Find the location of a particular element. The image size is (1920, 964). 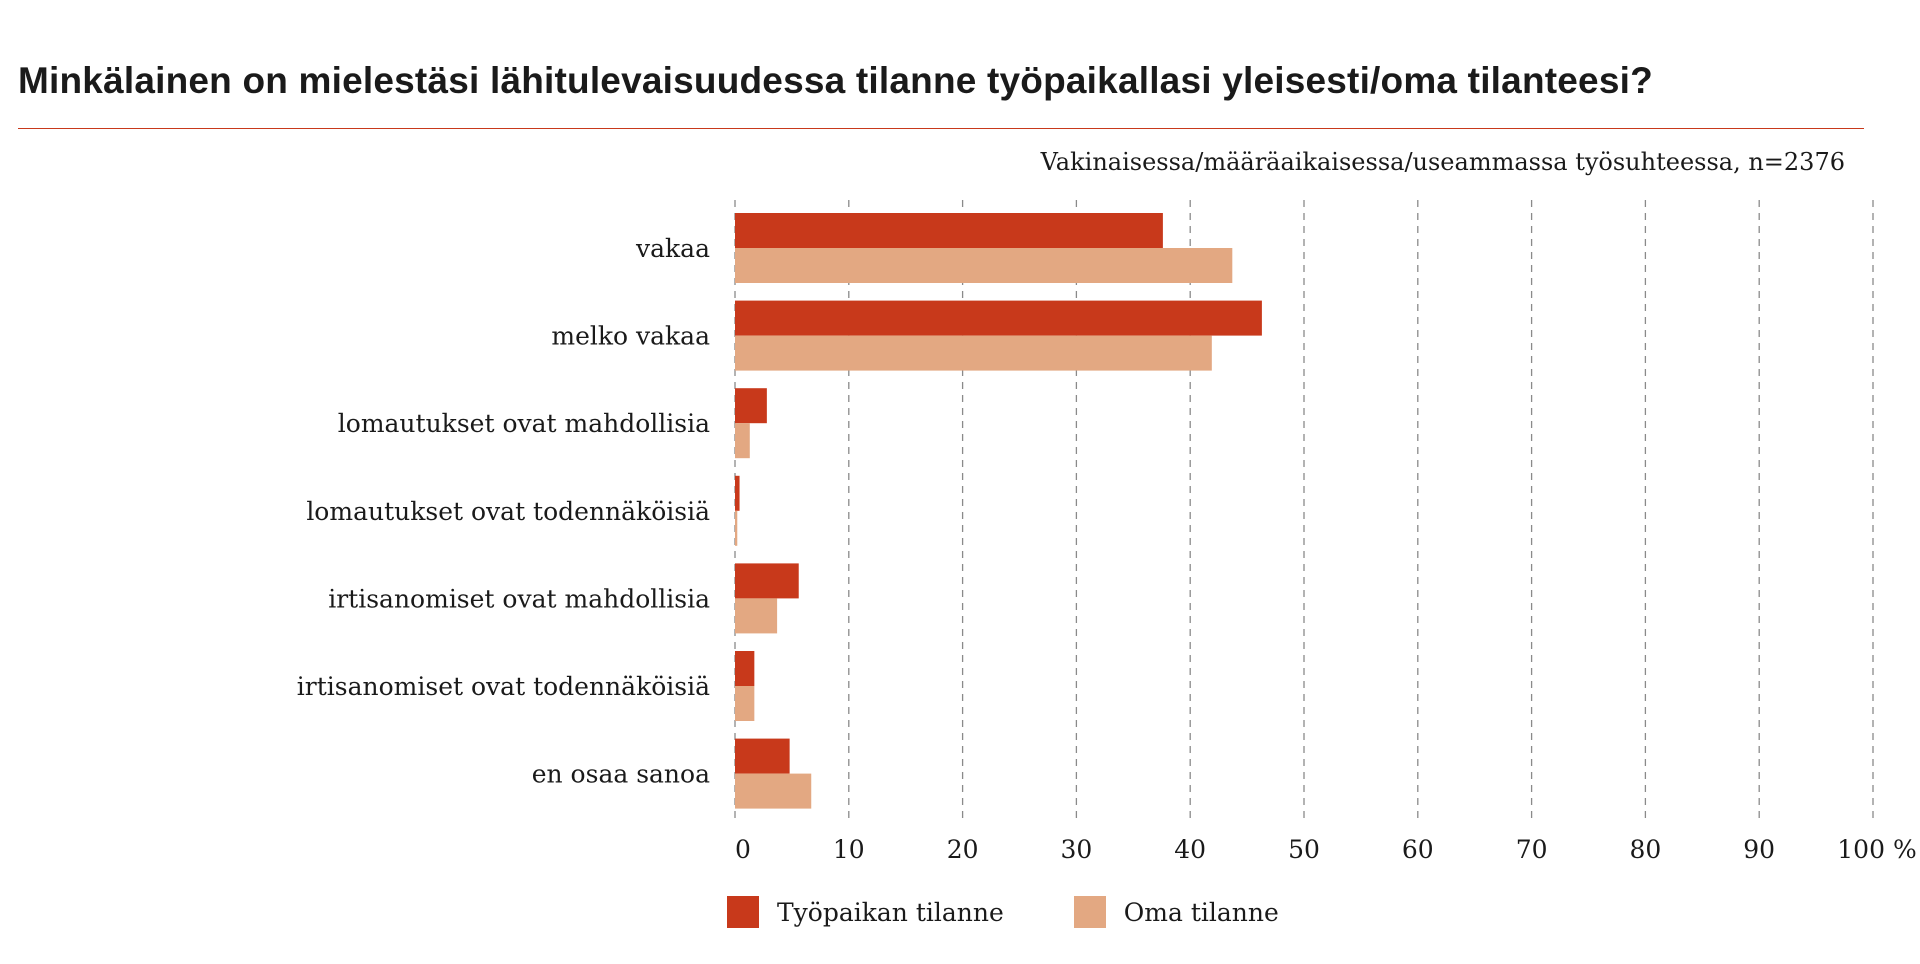

x-tick-label: 10 is located at coordinates (849, 849).